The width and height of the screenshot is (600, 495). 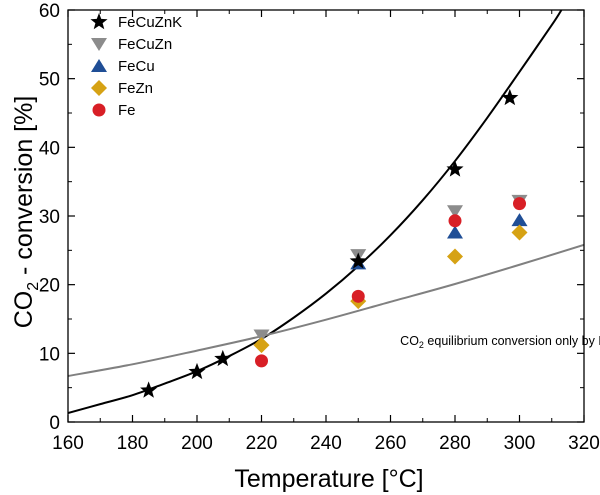 What do you see at coordinates (99, 21) in the screenshot?
I see `legend-marker-fecuznk` at bounding box center [99, 21].